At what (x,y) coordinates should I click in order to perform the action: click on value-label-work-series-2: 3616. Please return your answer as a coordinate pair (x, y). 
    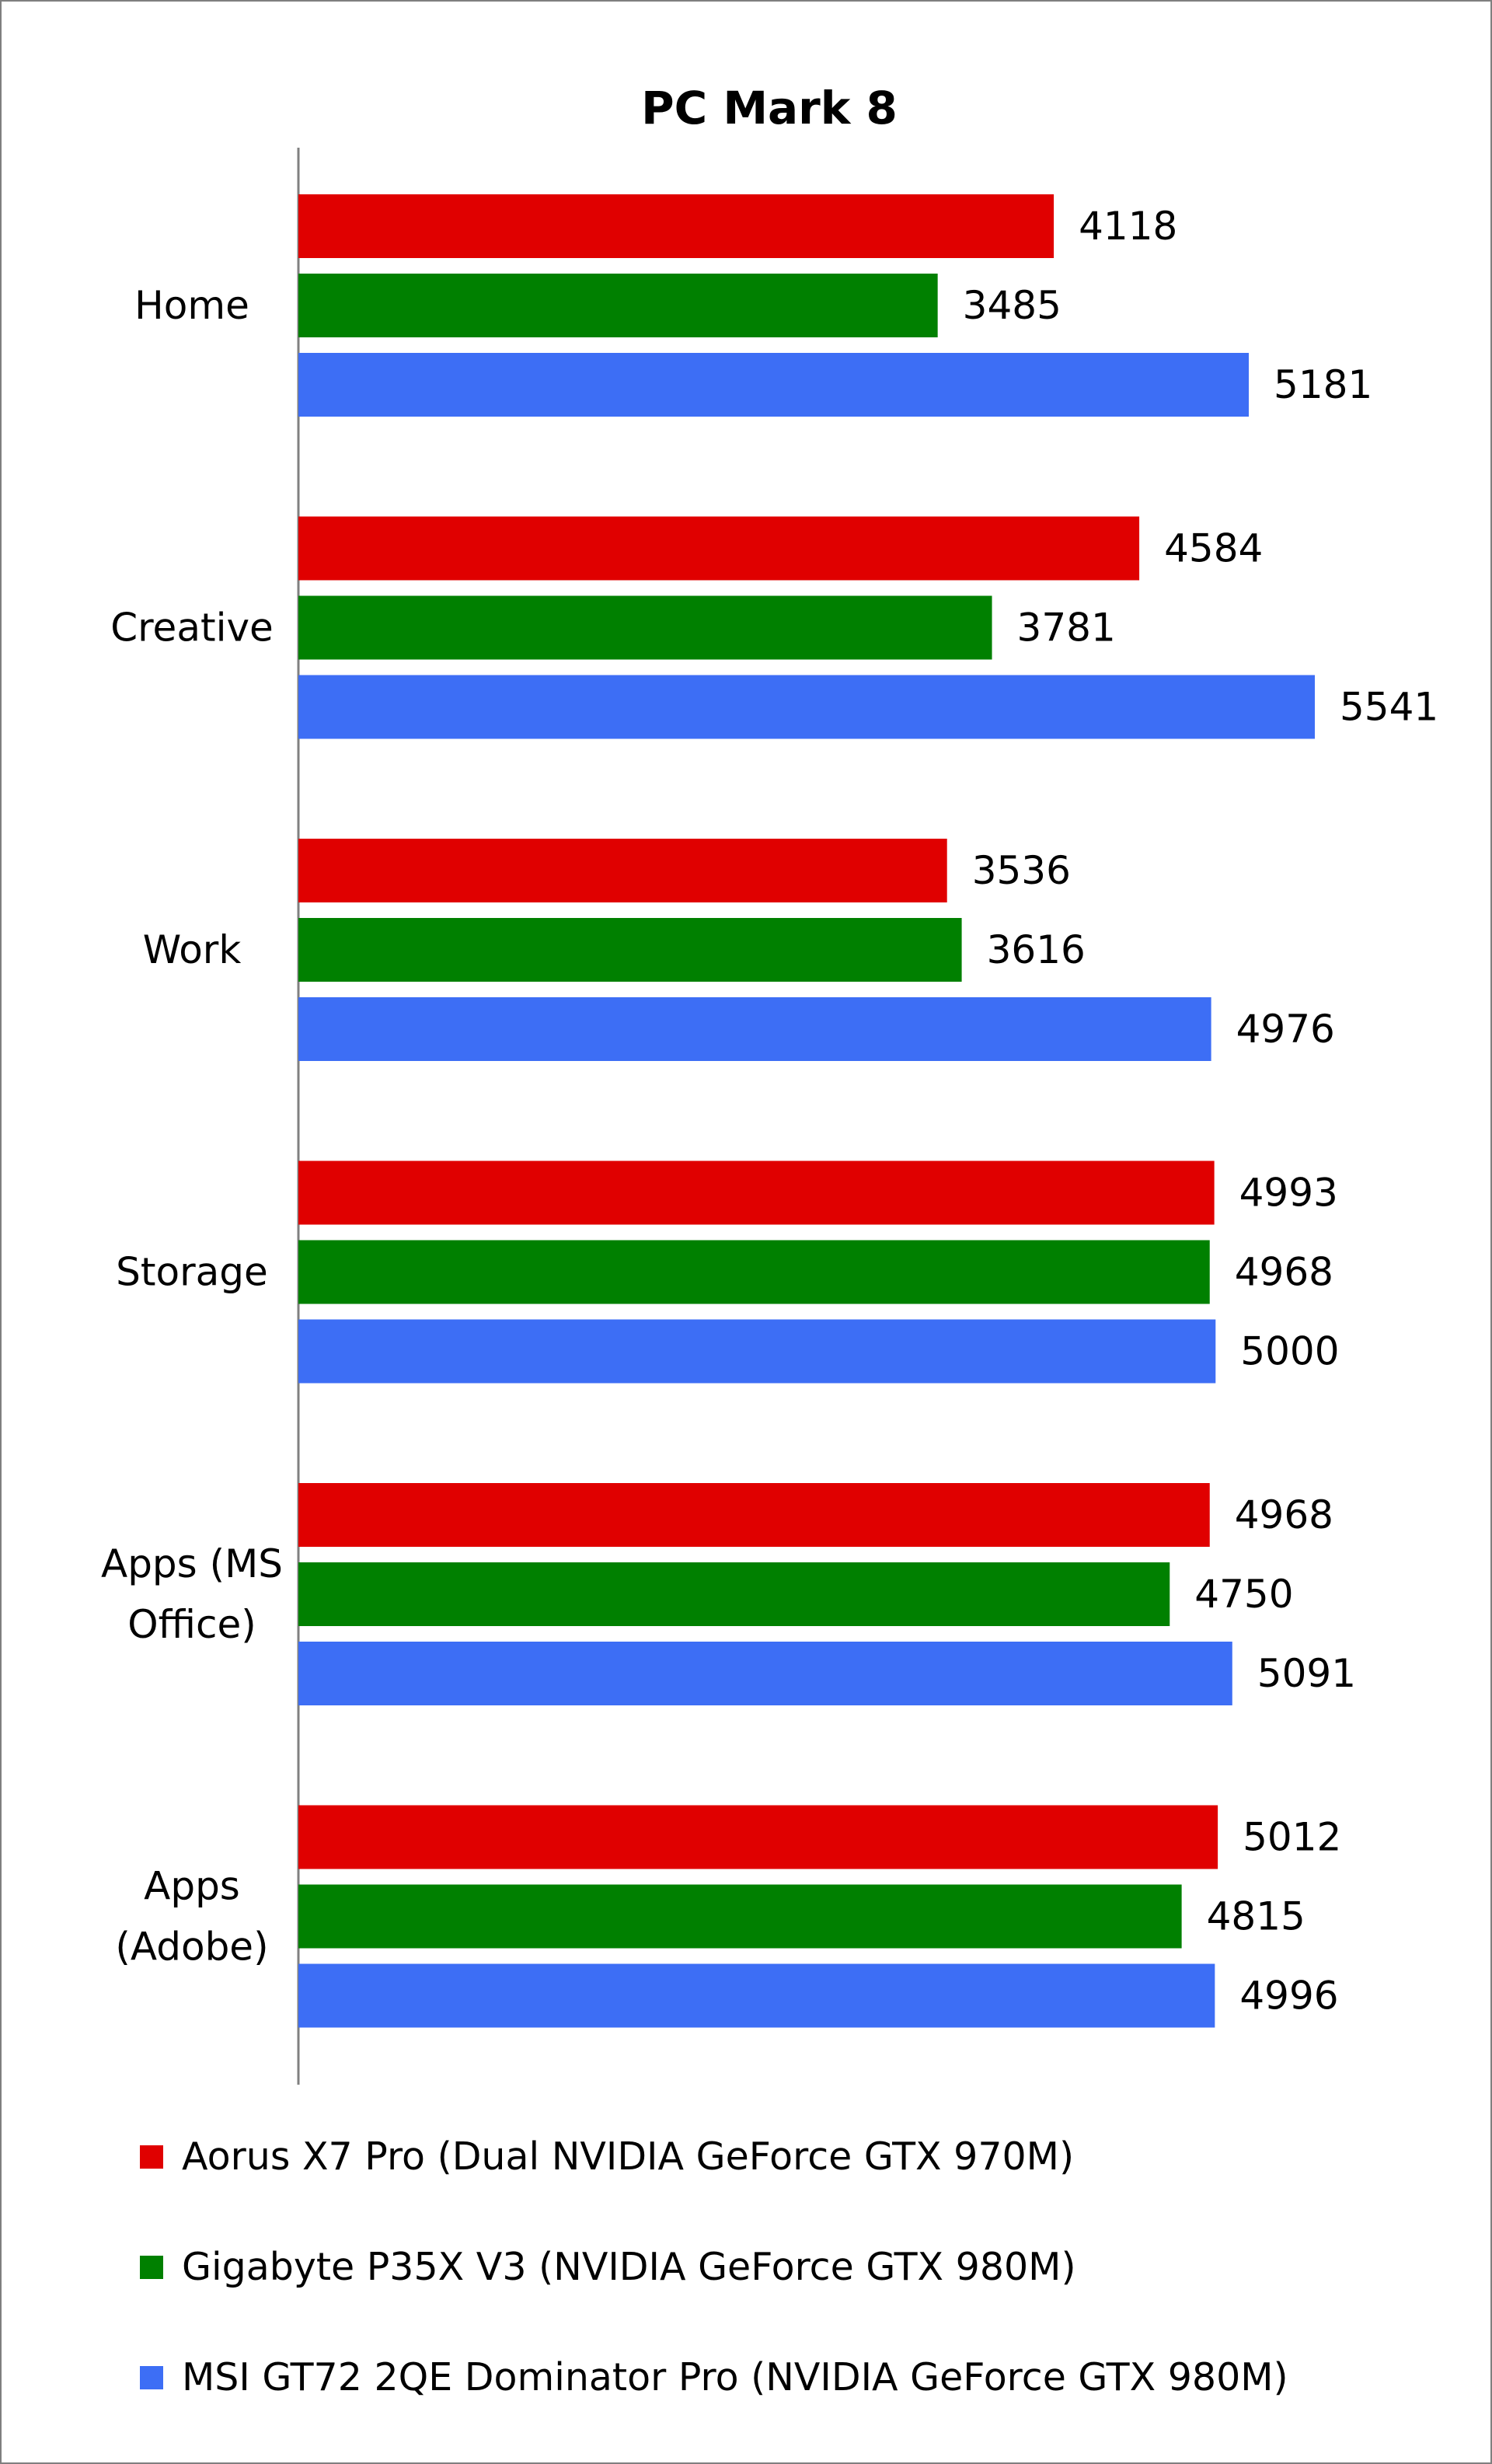
    Looking at the image, I should click on (1036, 949).